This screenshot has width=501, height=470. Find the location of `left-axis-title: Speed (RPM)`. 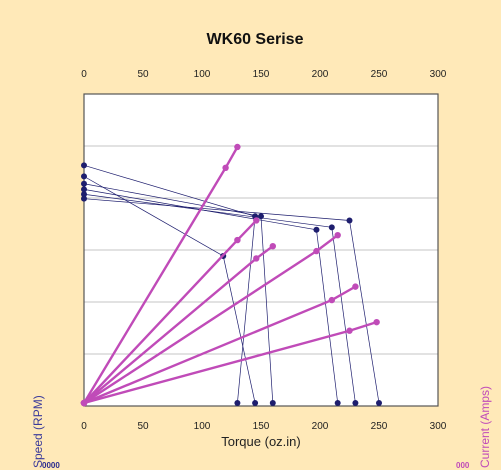

left-axis-title: Speed (RPM) is located at coordinates (38, 431).